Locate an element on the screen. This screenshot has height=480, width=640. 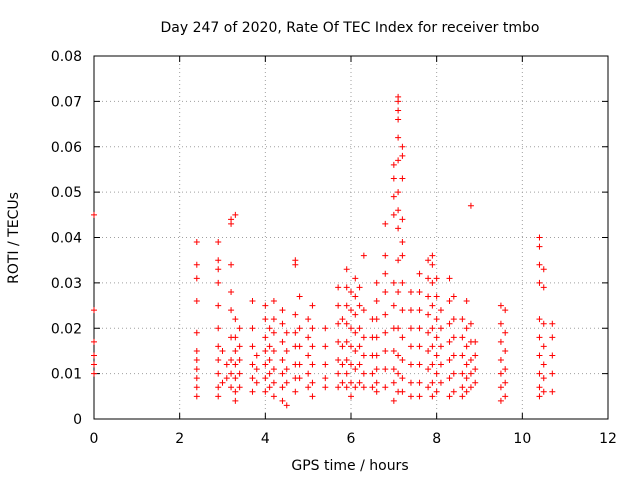
y-tick-label: 0.03 is located at coordinates (66, 284).